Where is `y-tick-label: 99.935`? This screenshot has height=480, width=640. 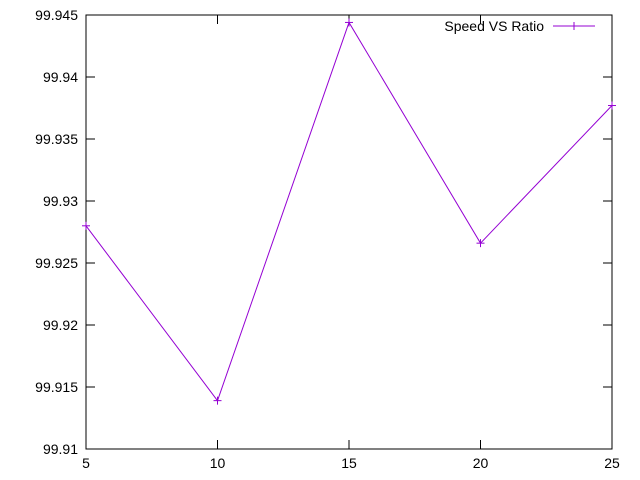 y-tick-label: 99.935 is located at coordinates (56, 139).